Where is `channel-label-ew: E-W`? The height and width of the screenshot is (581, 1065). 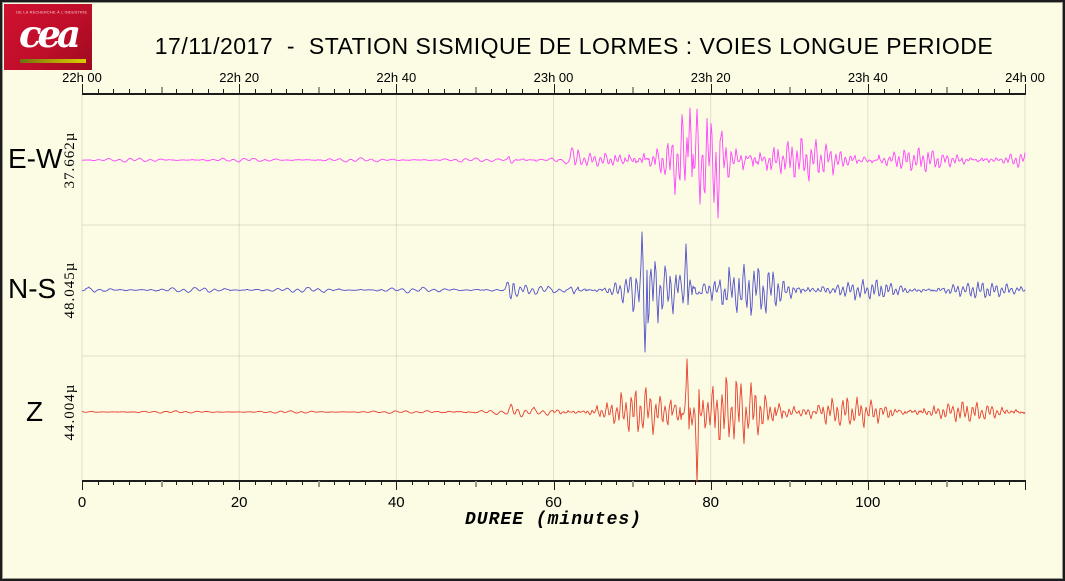 channel-label-ew: E-W is located at coordinates (35, 158).